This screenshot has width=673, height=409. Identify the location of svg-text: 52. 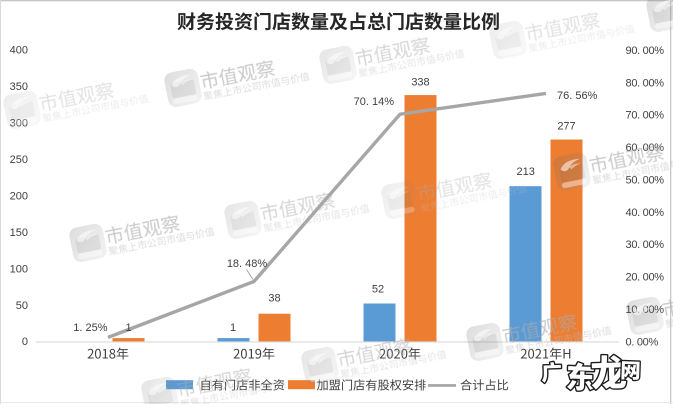
(378, 290).